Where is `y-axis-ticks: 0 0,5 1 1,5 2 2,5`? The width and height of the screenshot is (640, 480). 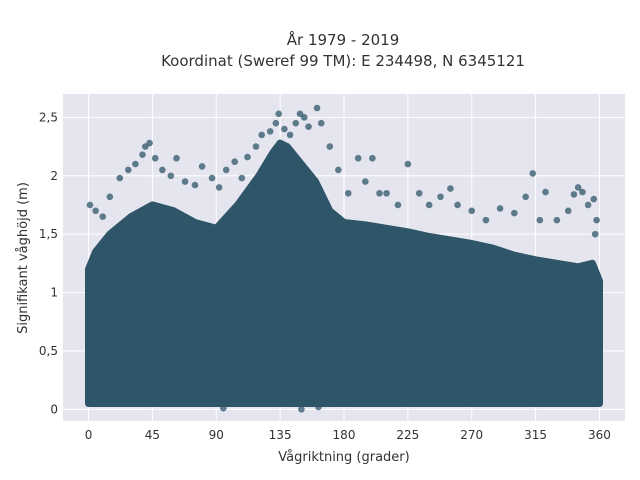 y-axis-ticks: 0 0,5 1 1,5 2 2,5 is located at coordinates (48, 263).